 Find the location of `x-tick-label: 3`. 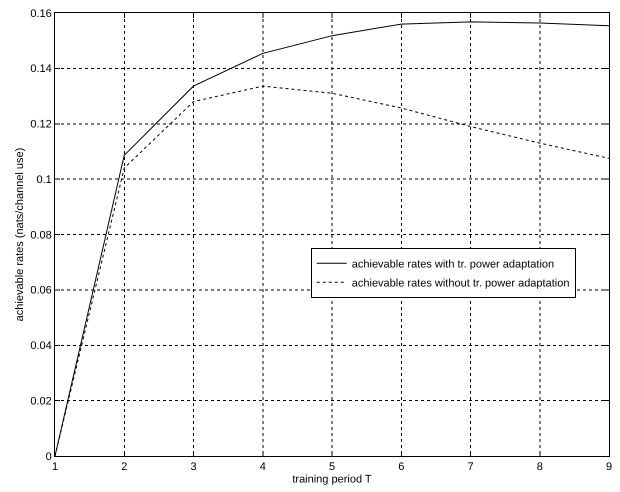

x-tick-label: 3 is located at coordinates (193, 467).